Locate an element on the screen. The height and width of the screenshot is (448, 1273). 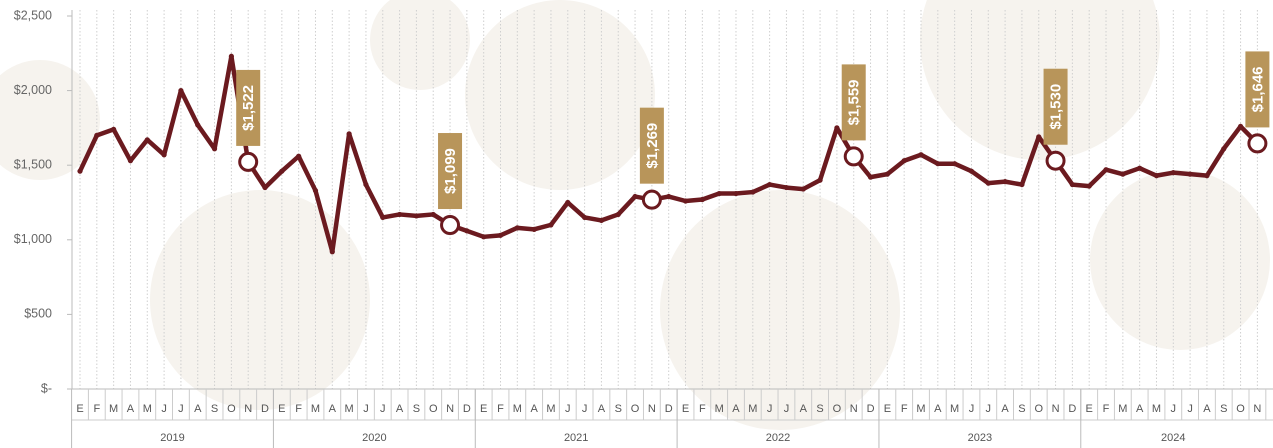
value-label: $1,522 is located at coordinates (248, 108).